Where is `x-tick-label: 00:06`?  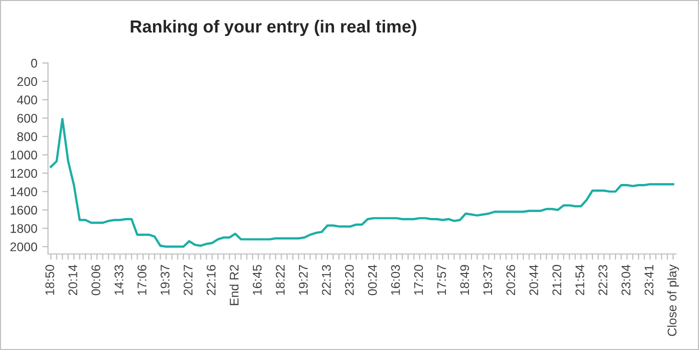 x-tick-label: 00:06 is located at coordinates (95, 280).